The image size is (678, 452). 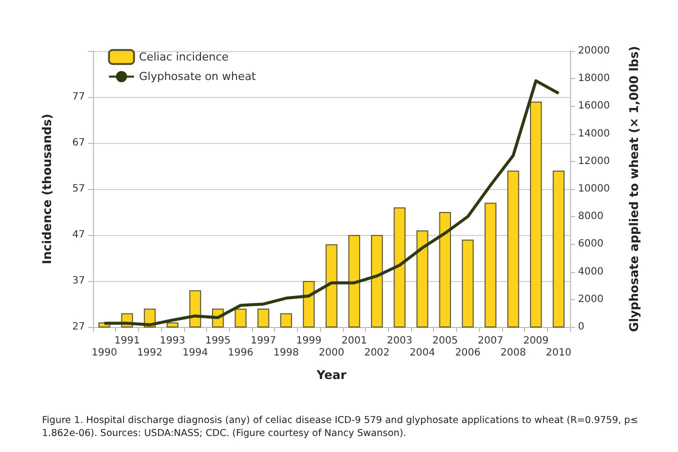 I want to click on x-tick-label: 2002, so click(x=377, y=353).